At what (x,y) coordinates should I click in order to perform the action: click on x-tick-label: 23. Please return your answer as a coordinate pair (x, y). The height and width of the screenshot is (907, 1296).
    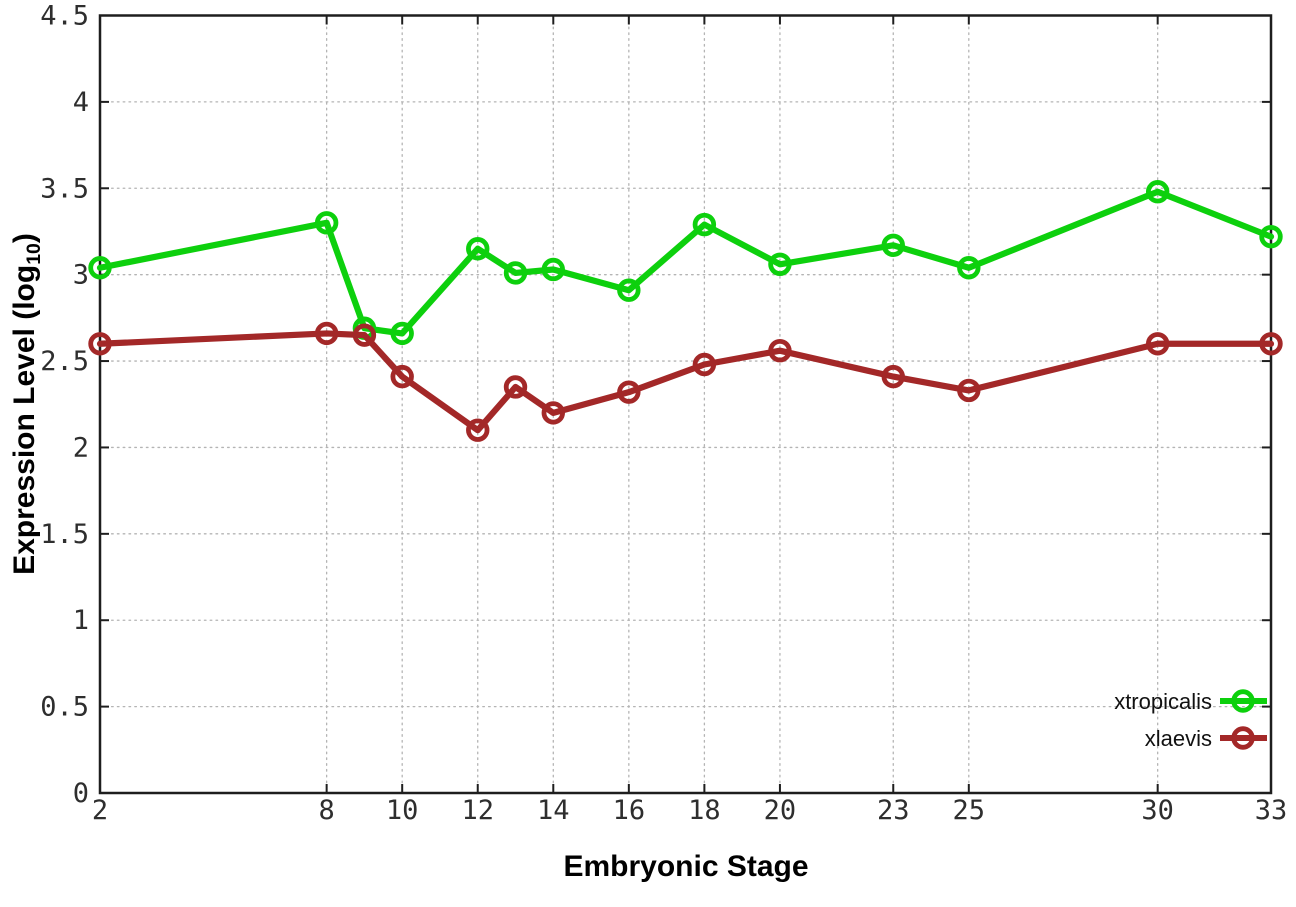
    Looking at the image, I should click on (893, 810).